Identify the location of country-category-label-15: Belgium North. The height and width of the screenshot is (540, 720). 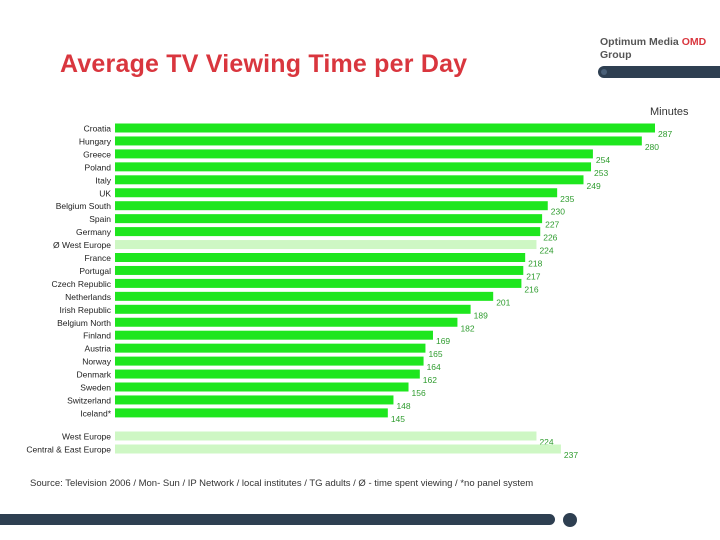
(84, 323).